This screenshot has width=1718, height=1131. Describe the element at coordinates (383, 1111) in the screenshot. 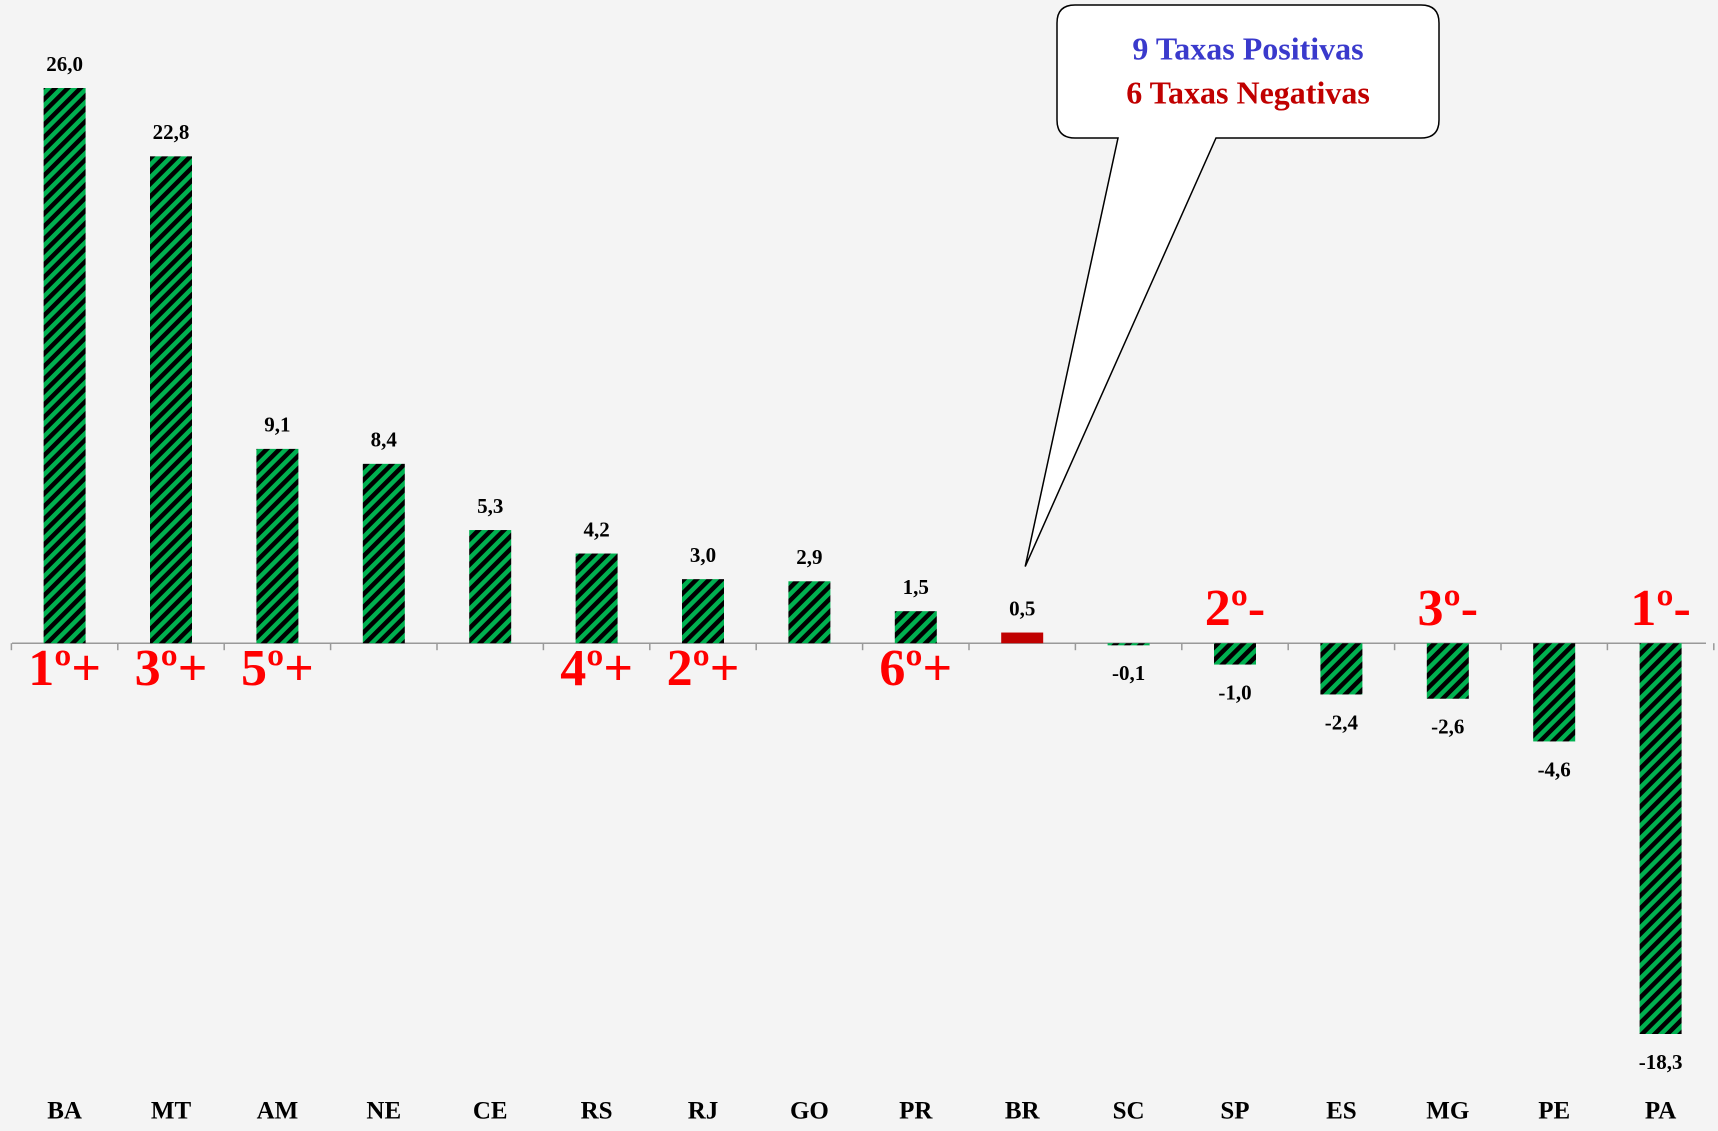

I see `x-tick-label: NE` at that location.